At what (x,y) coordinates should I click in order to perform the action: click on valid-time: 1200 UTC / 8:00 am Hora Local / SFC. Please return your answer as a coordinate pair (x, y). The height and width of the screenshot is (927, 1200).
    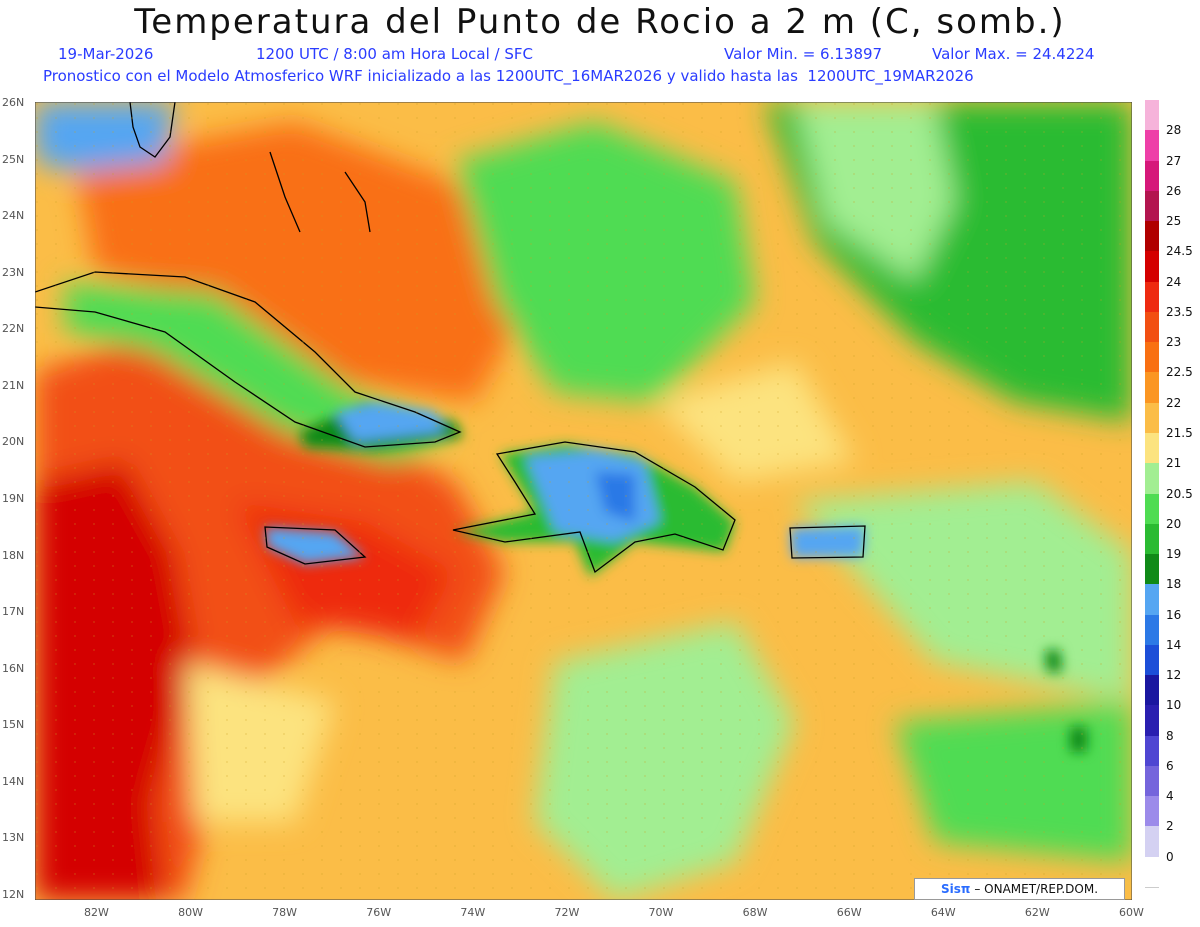
    Looking at the image, I should click on (394, 54).